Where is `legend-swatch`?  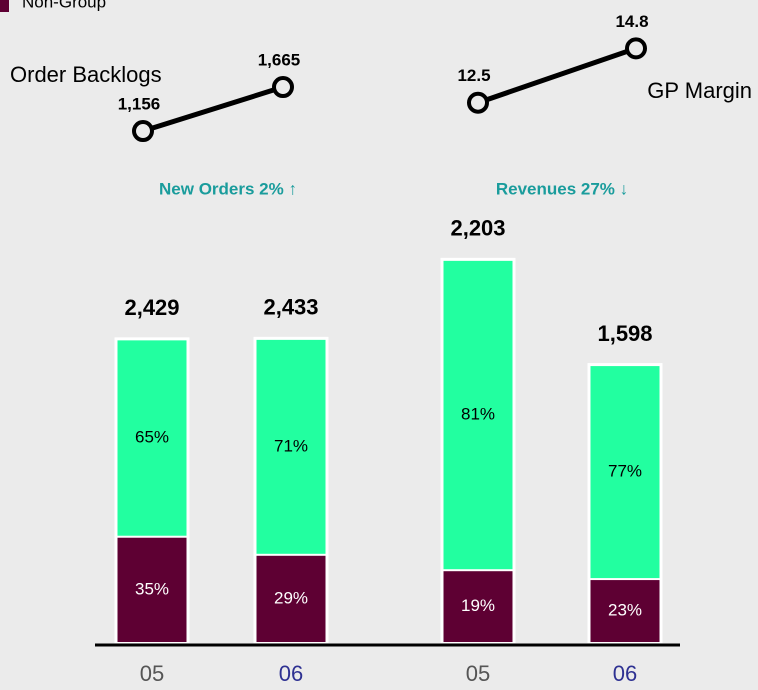
legend-swatch is located at coordinates (4, 6).